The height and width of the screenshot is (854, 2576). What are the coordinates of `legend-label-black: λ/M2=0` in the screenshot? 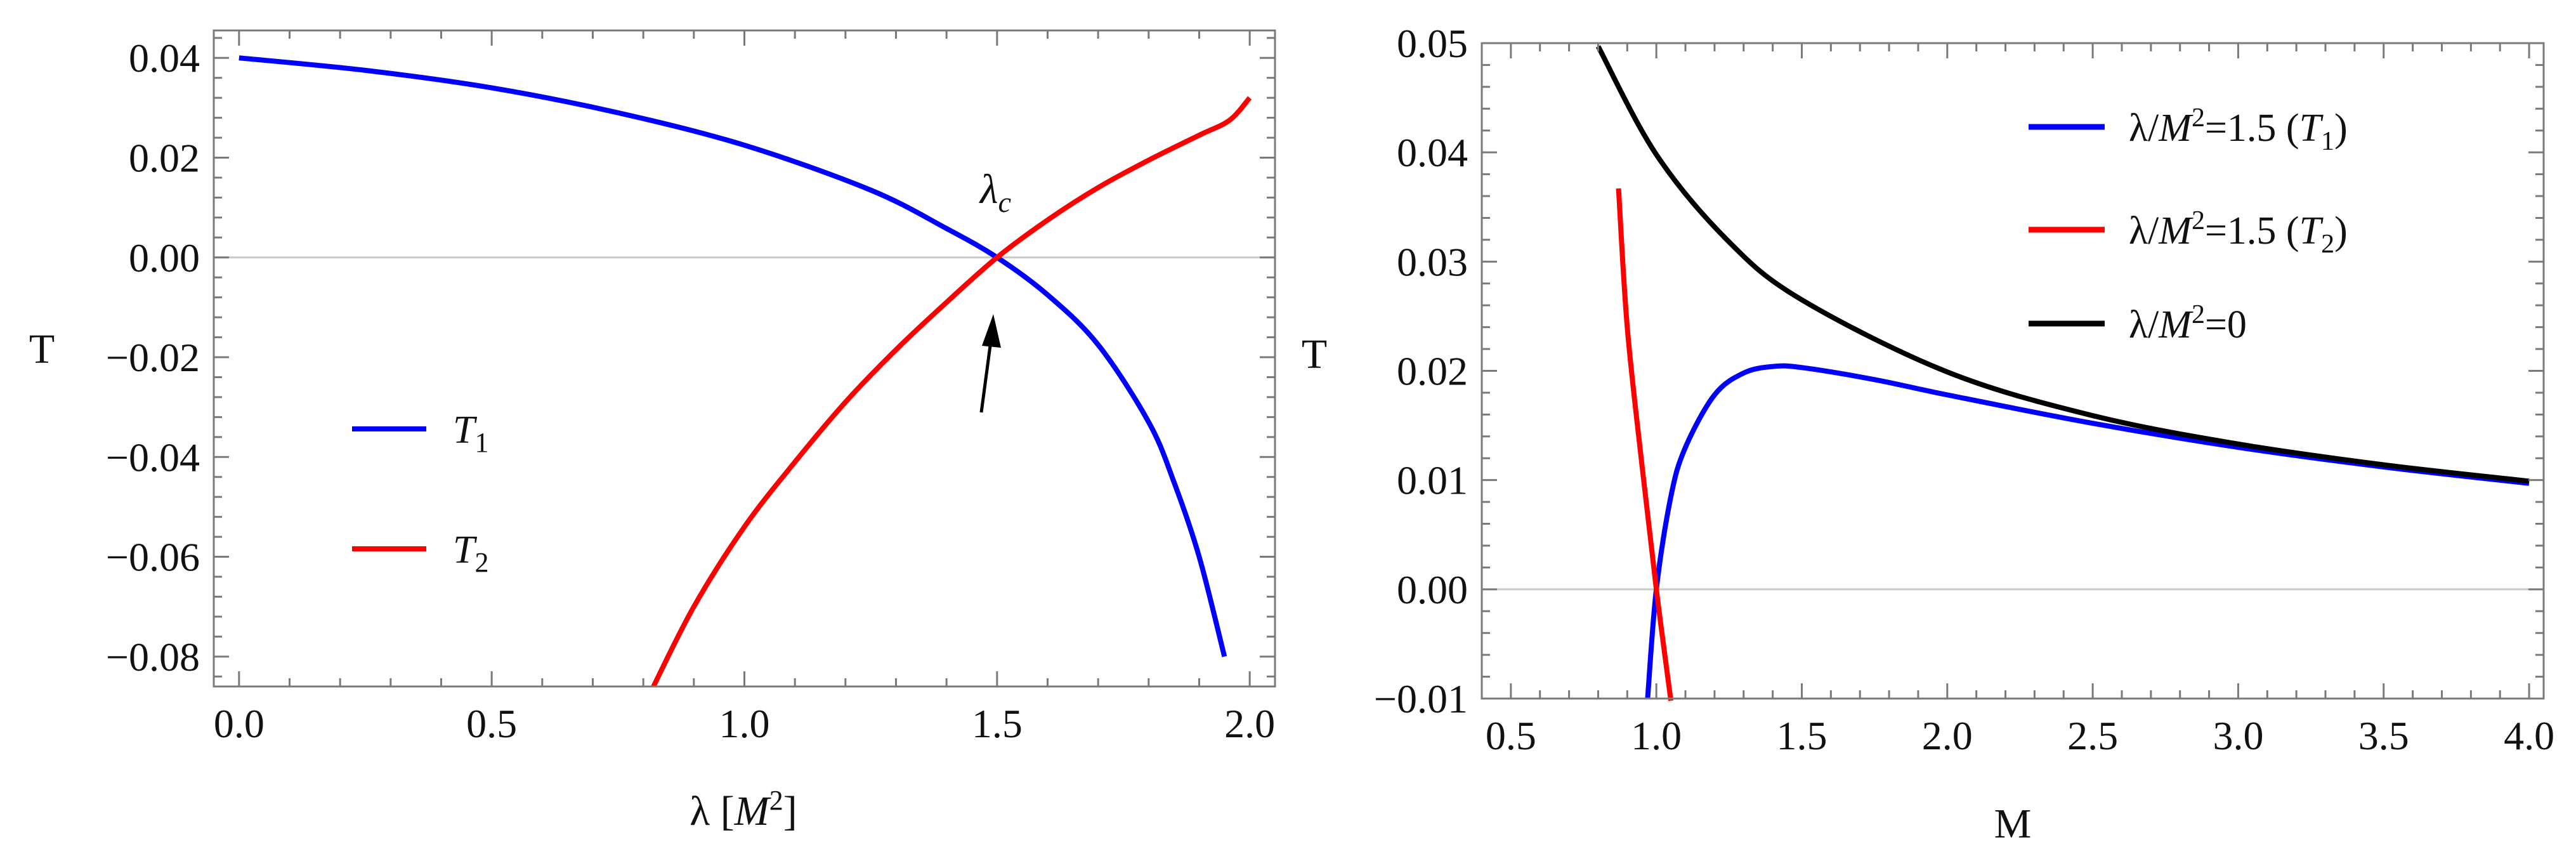 It's located at (2188, 323).